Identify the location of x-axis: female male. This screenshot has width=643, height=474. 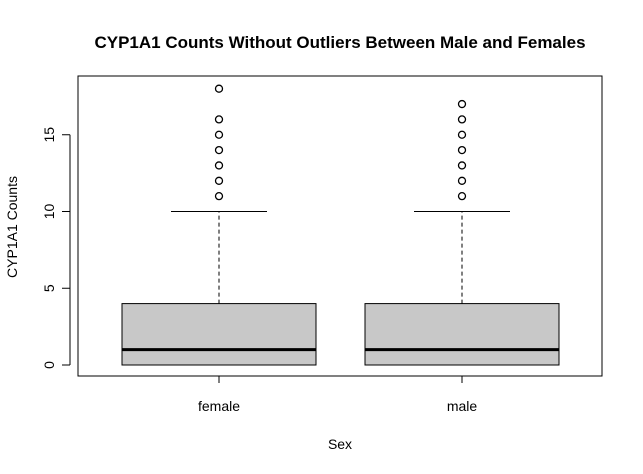
(338, 394).